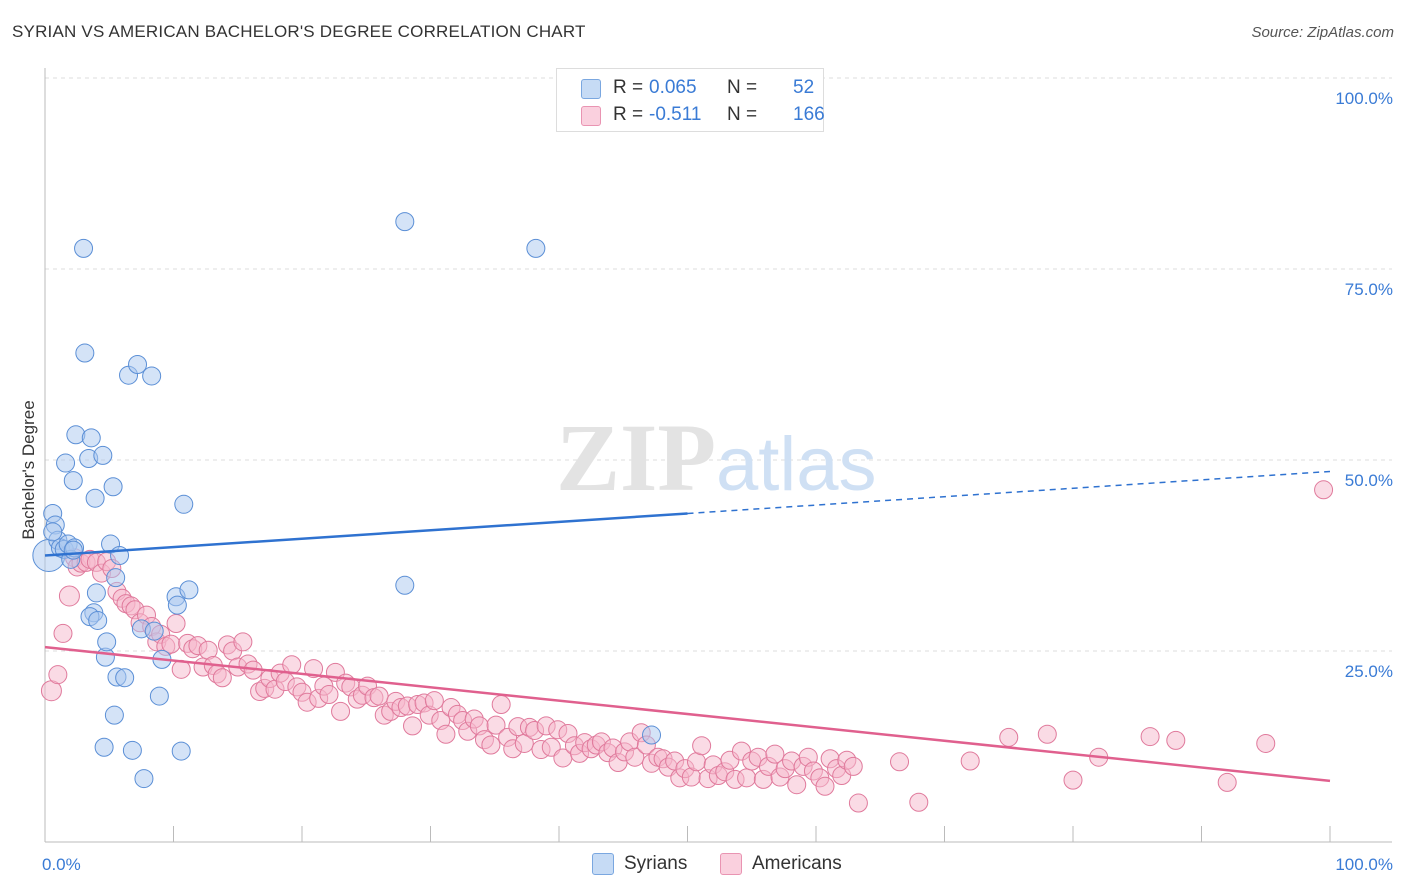  I want to click on x-tick-label: 100.0%, so click(1364, 864).